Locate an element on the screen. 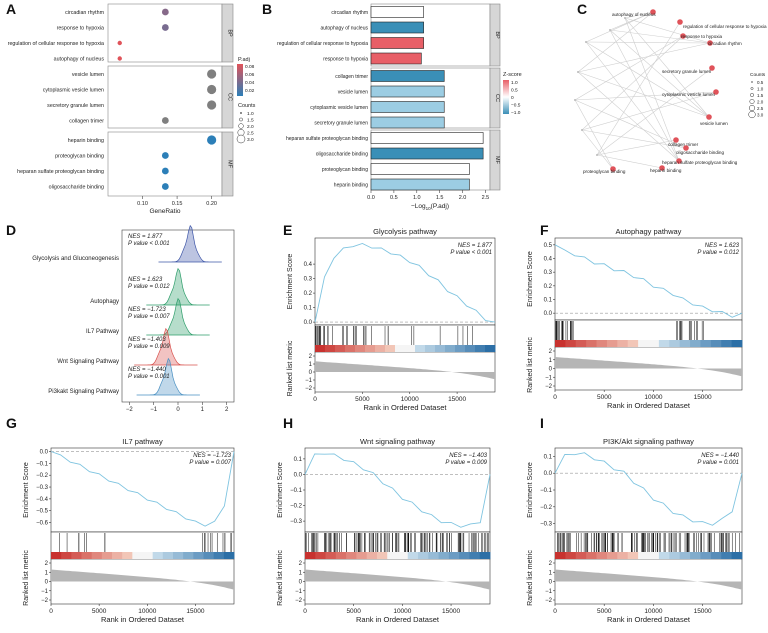  gsea-ytick-label: 0.1 is located at coordinates (548, 457).